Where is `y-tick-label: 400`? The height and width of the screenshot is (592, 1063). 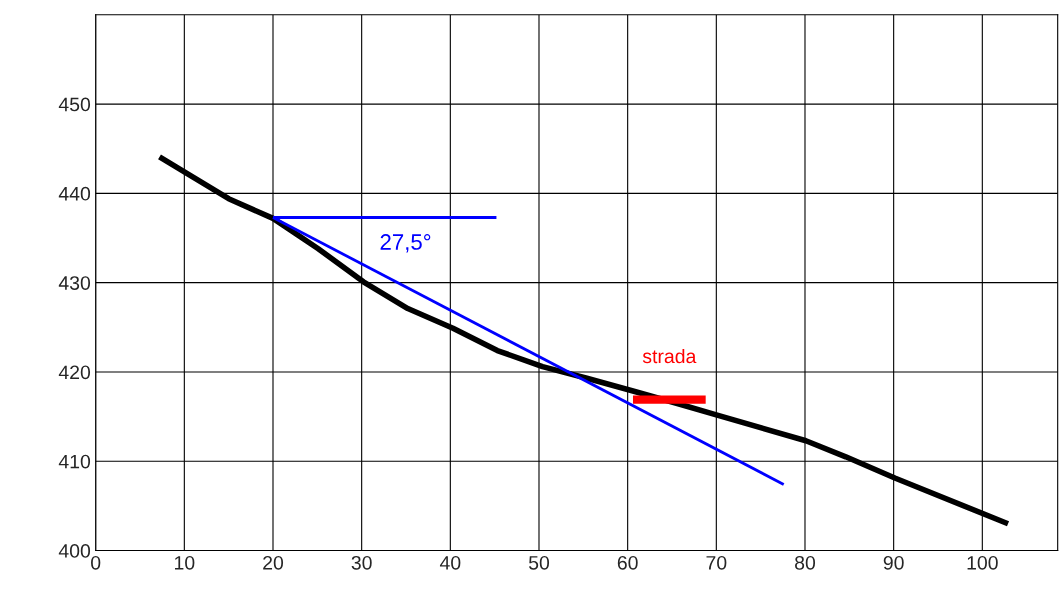 y-tick-label: 400 is located at coordinates (74, 551).